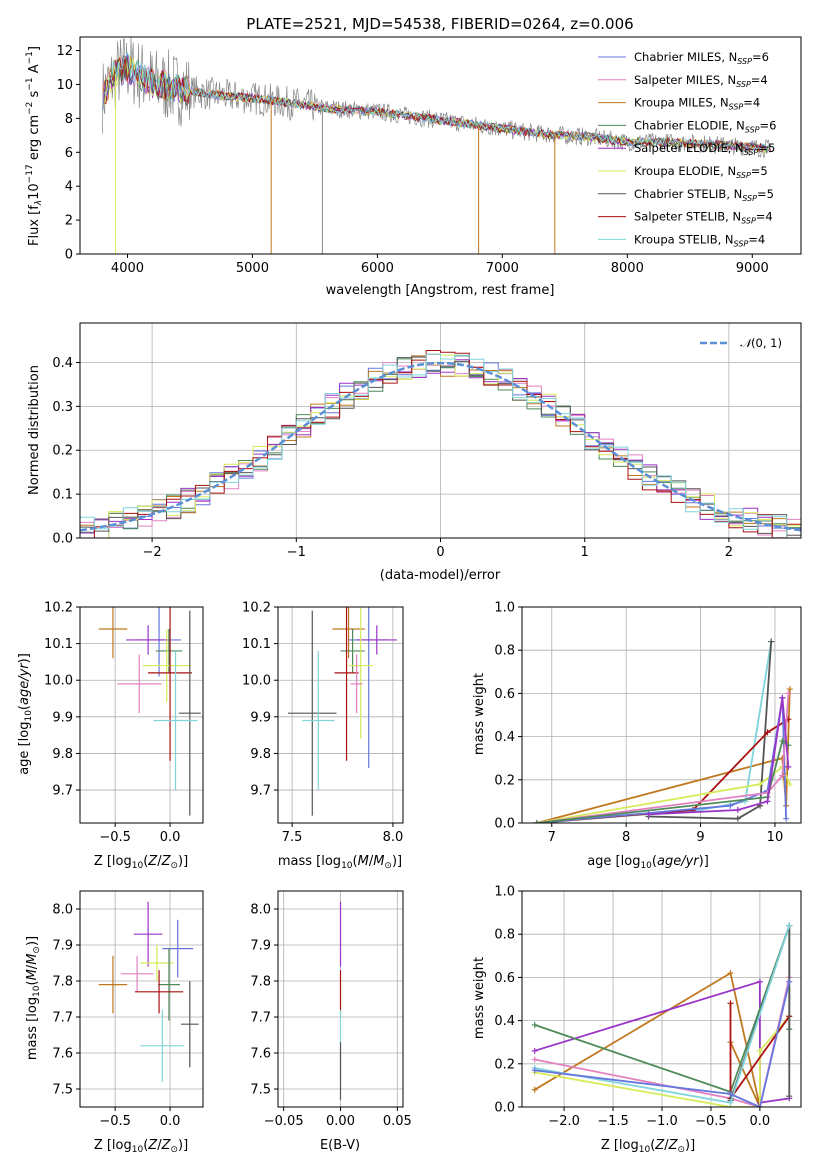  What do you see at coordinates (689, 148) in the screenshot?
I see `legend-label-name: Salpeter ELODIE, N` at bounding box center [689, 148].